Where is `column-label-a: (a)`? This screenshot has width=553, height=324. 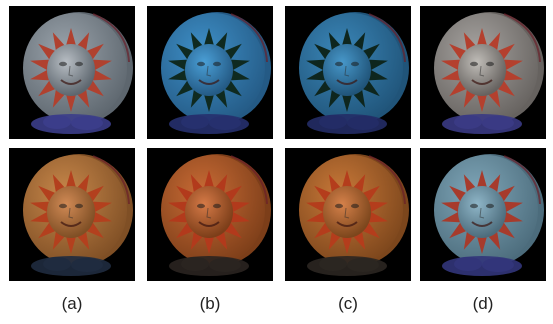 column-label-a: (a) is located at coordinates (72, 303).